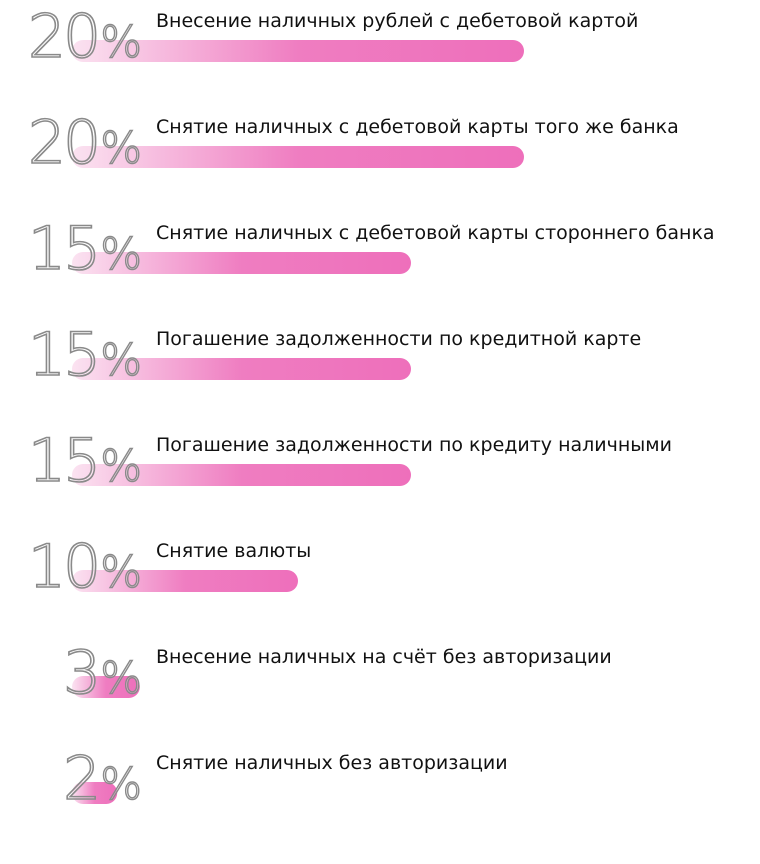 Image resolution: width=760 pixels, height=864 pixels. I want to click on value-label-8: 2%, so click(102, 779).